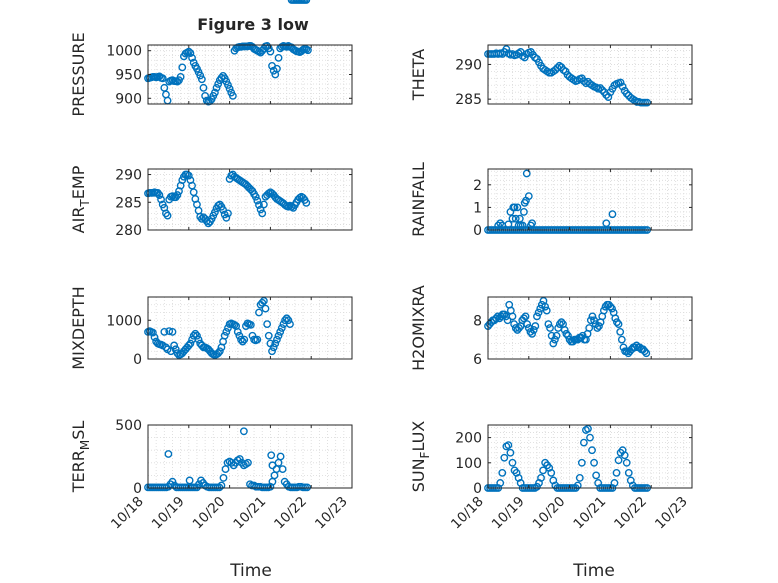 The height and width of the screenshot is (583, 778). What do you see at coordinates (124, 321) in the screenshot?
I see `y-tick-label: 1000` at bounding box center [124, 321].